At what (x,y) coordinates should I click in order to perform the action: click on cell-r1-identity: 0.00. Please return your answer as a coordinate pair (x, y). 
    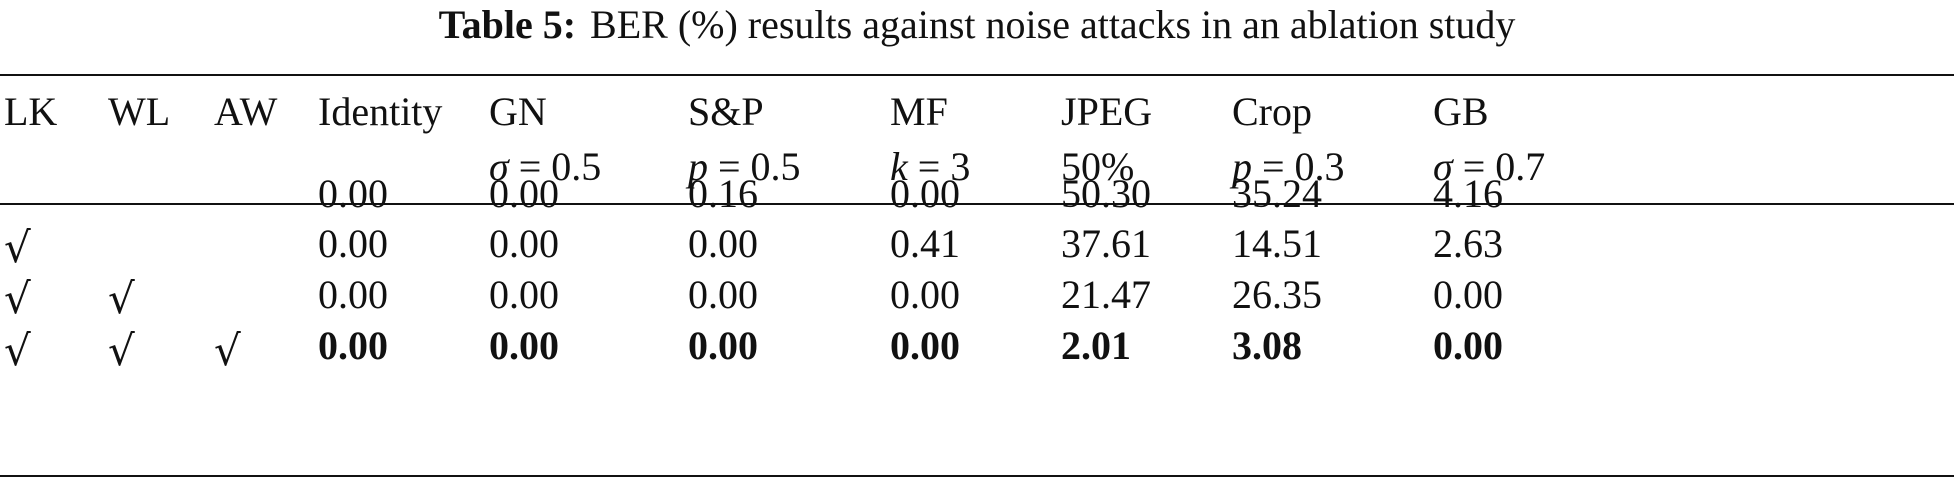
    Looking at the image, I should click on (353, 243).